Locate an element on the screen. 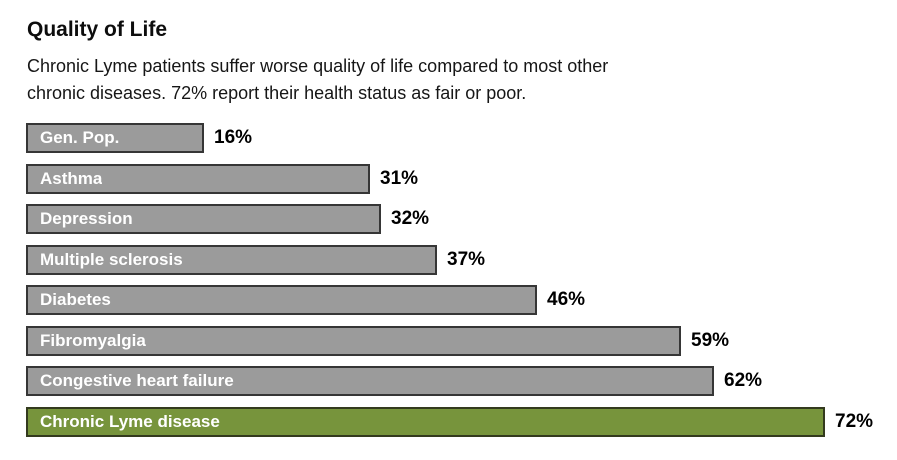 This screenshot has width=897, height=460. bar-row-diabetes: Diabetes 46% is located at coordinates (461, 300).